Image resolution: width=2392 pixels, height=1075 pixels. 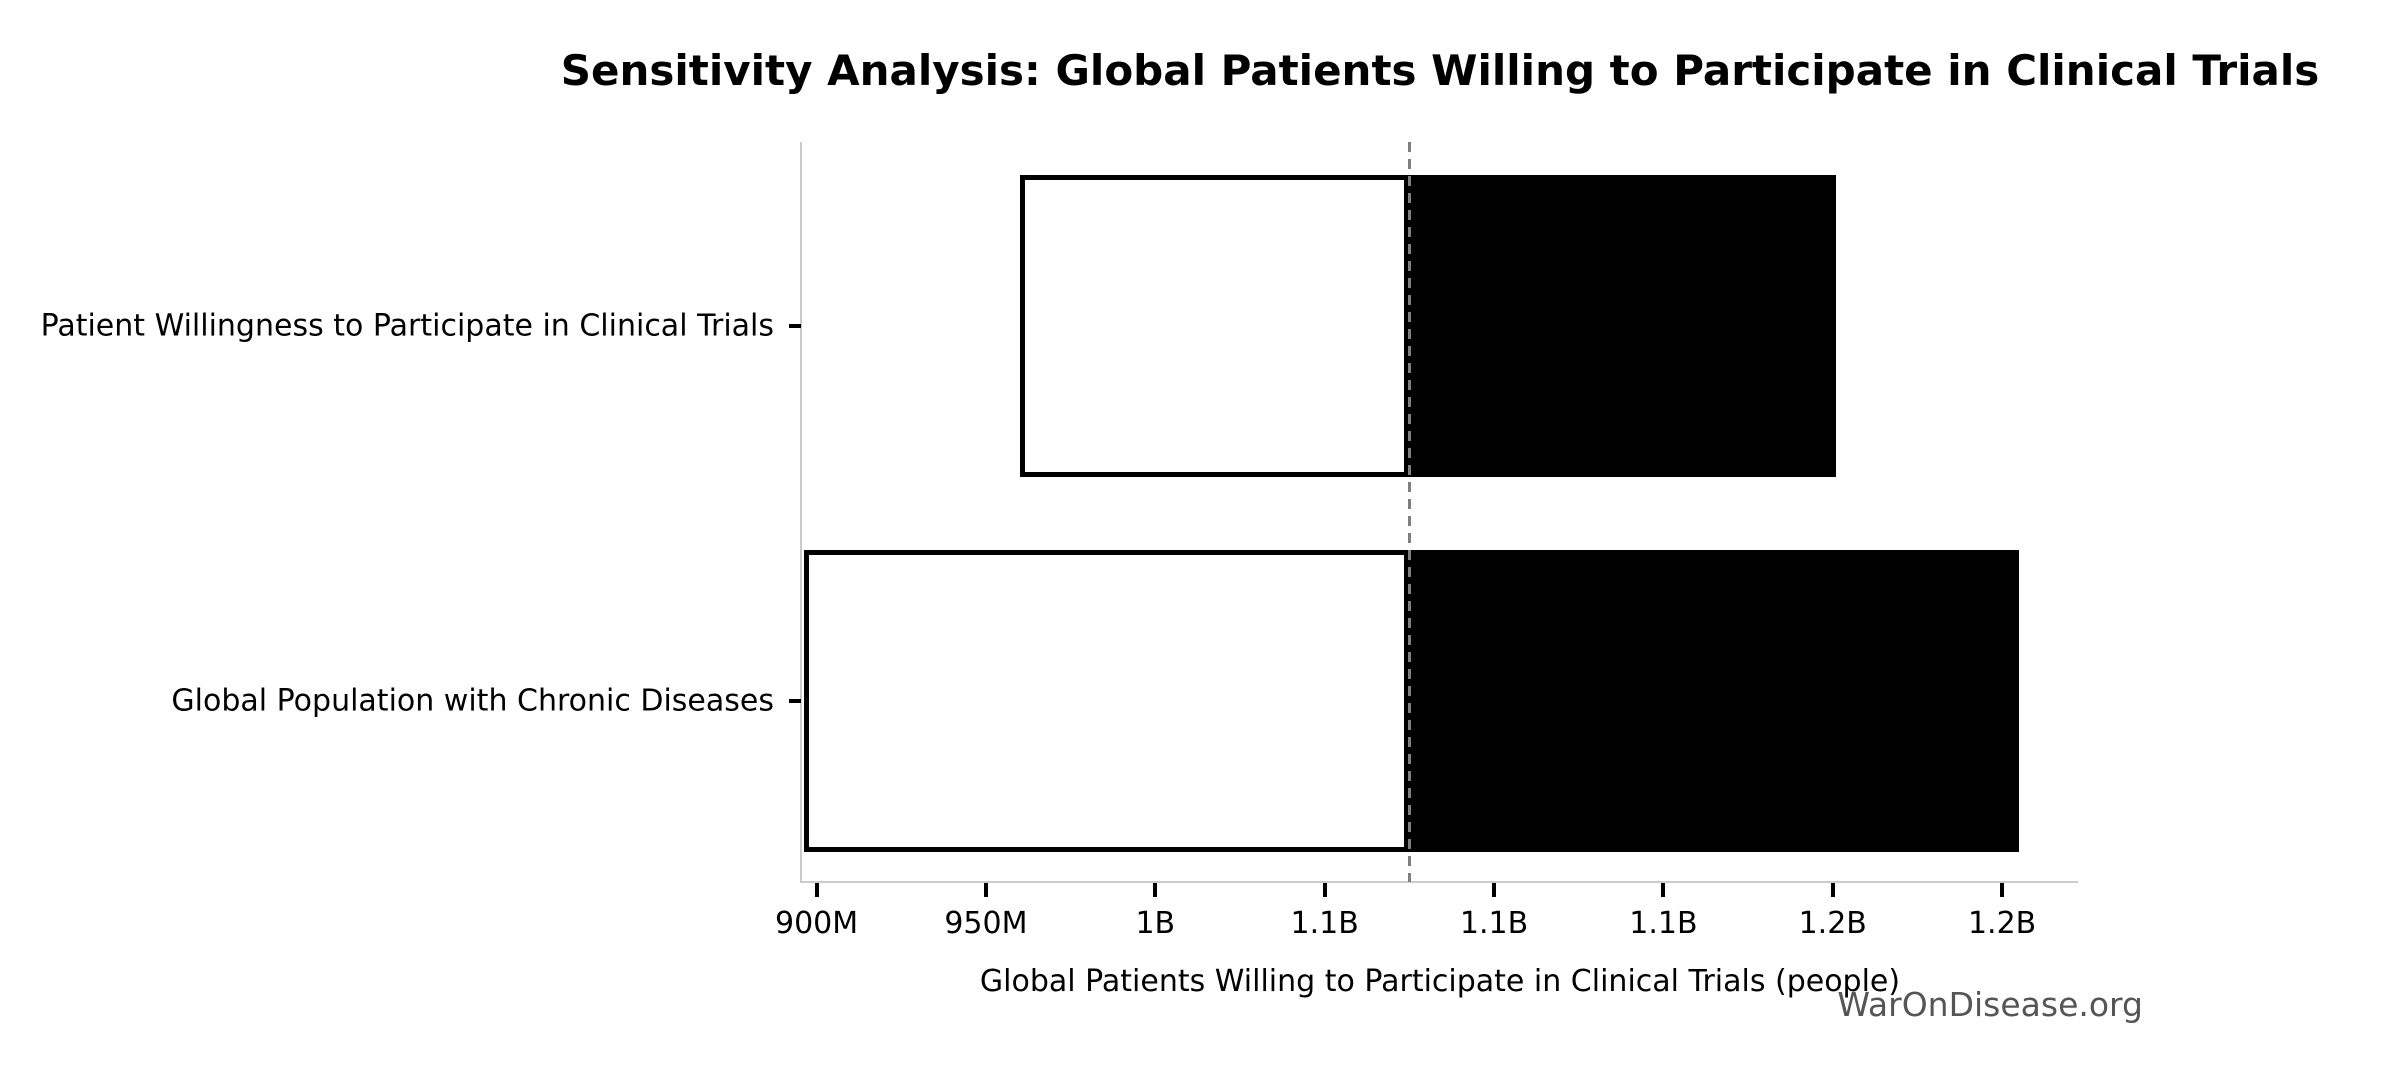 I want to click on watermark-text: WarOnDisease.org, so click(x=1990, y=1004).